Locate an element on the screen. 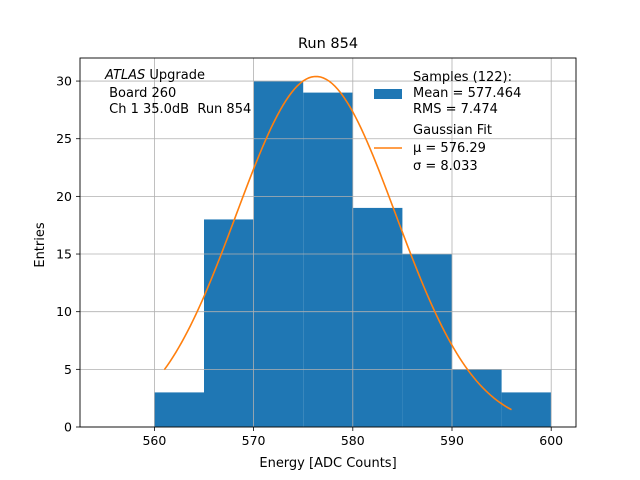 Image resolution: width=640 pixels, height=480 pixels. y-tick-label-3: 15 is located at coordinates (64, 254).